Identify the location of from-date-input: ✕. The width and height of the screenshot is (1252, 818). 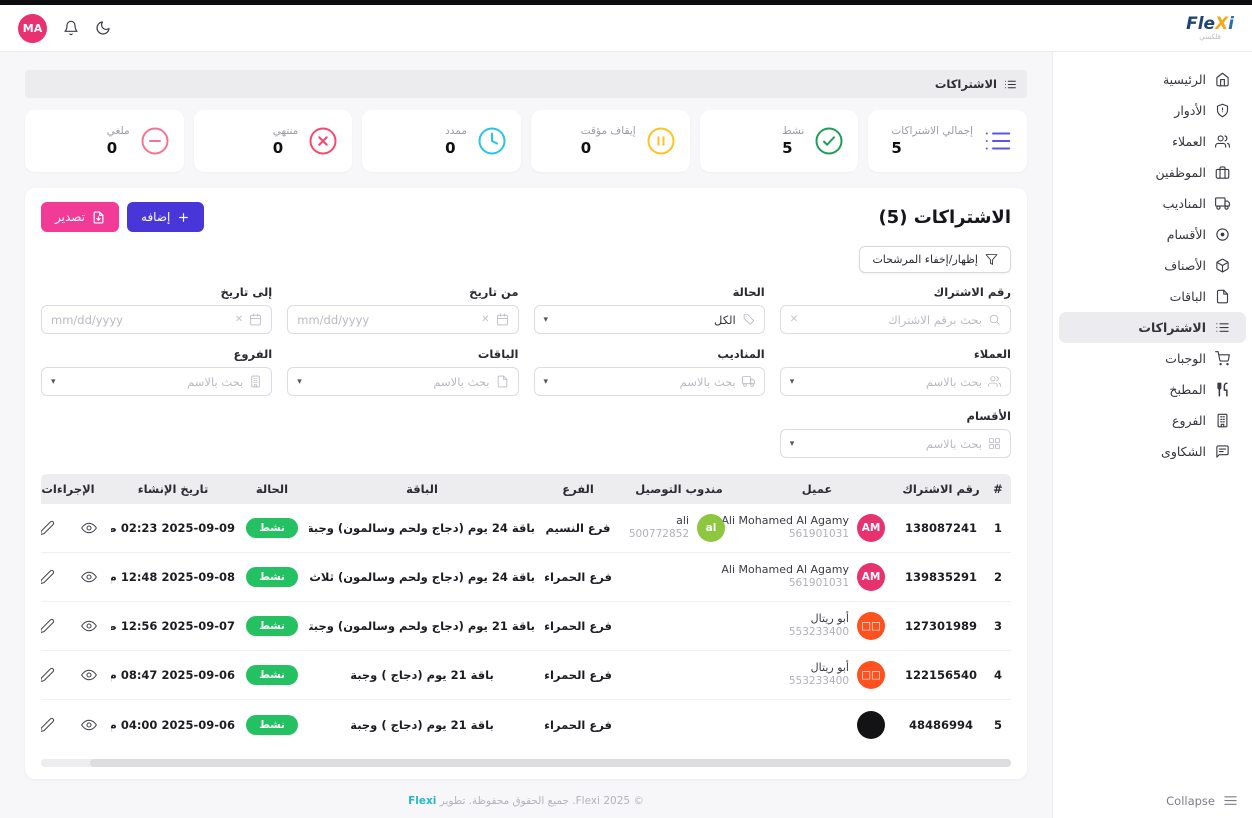
(403, 319).